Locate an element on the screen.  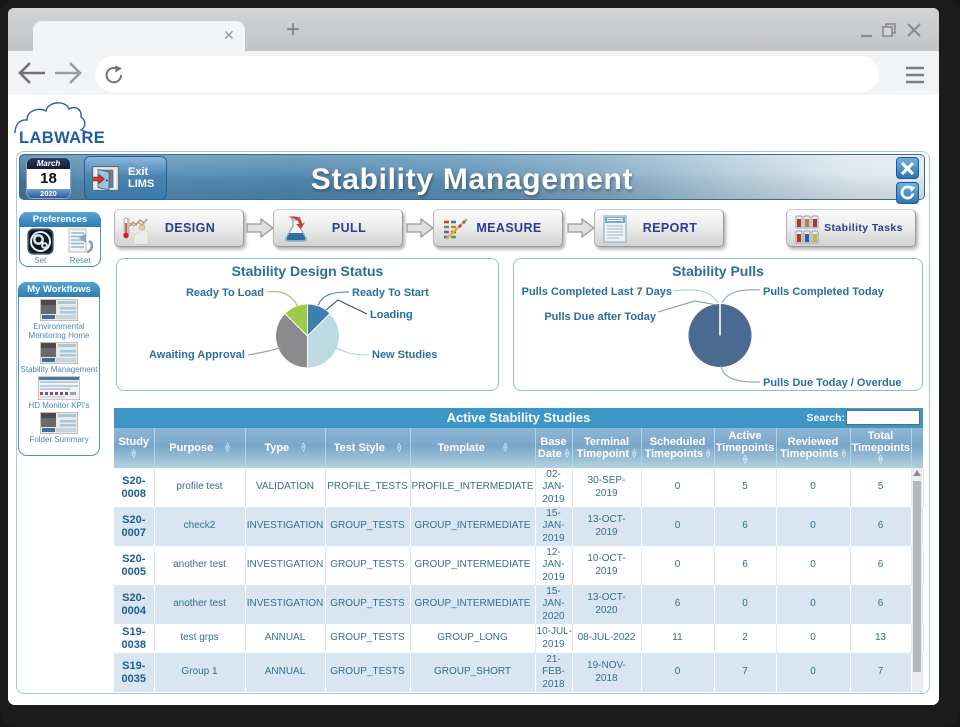
svg-text: Ready To Load is located at coordinates (225, 293).